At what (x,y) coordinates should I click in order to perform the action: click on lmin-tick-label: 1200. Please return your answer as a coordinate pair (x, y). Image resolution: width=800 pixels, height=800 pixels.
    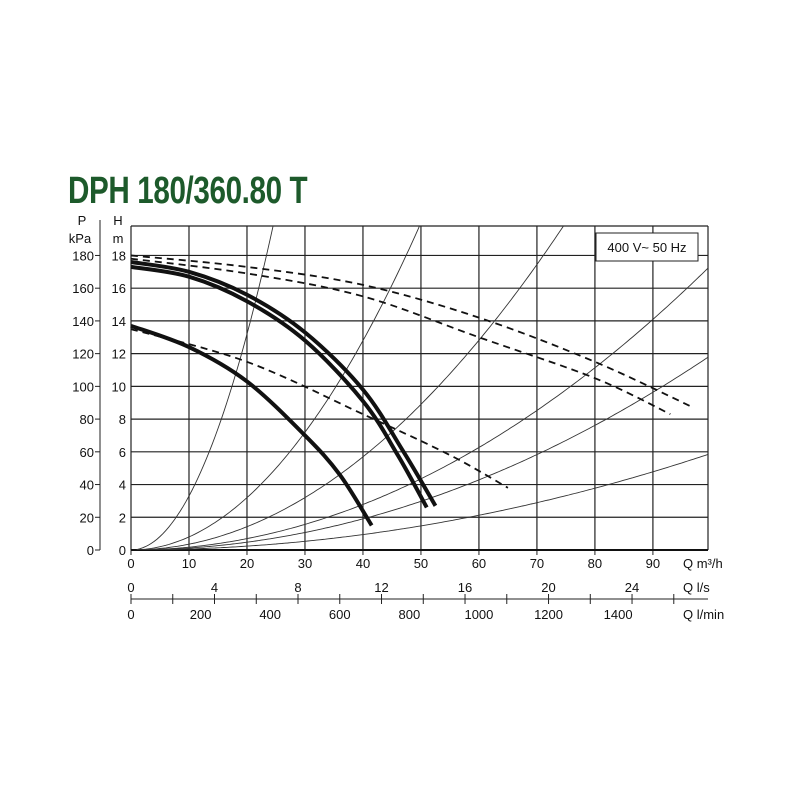
    Looking at the image, I should click on (548, 614).